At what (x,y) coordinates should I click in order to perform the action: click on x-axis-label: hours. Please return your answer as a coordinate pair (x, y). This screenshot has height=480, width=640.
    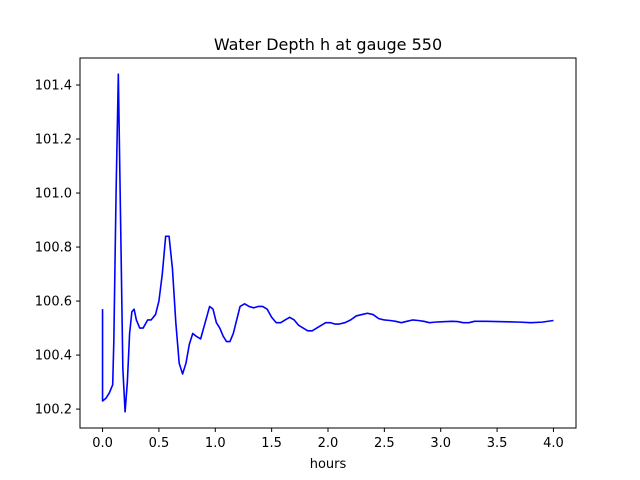
    Looking at the image, I should click on (328, 464).